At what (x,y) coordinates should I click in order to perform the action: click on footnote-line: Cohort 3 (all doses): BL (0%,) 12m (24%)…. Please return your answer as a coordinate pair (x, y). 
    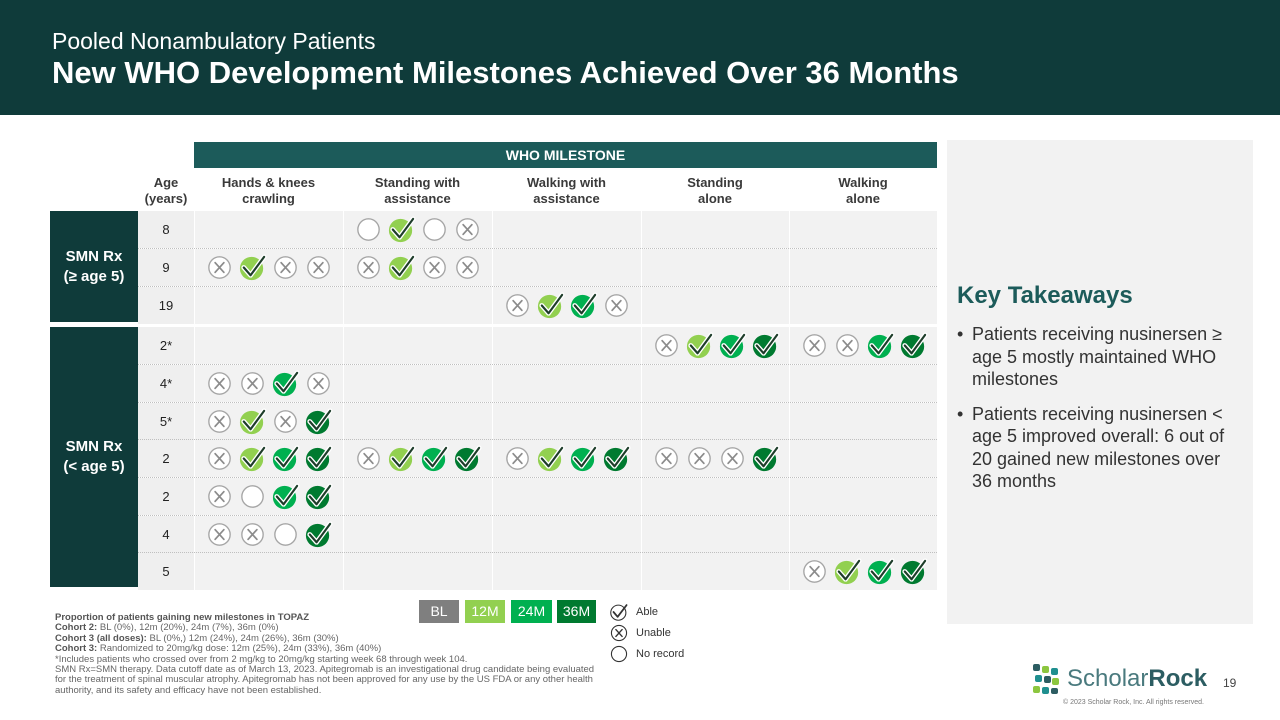
    Looking at the image, I should click on (327, 638).